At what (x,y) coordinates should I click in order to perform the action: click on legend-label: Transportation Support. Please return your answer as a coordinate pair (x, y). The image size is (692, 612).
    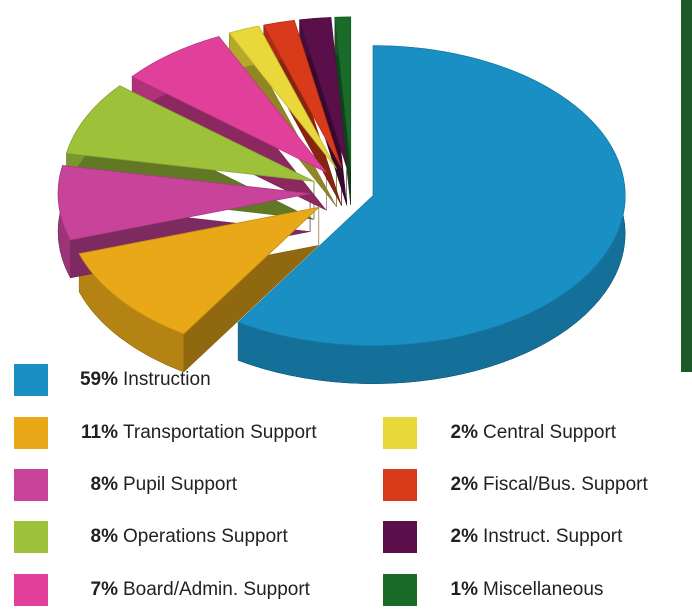
    Looking at the image, I should click on (220, 432).